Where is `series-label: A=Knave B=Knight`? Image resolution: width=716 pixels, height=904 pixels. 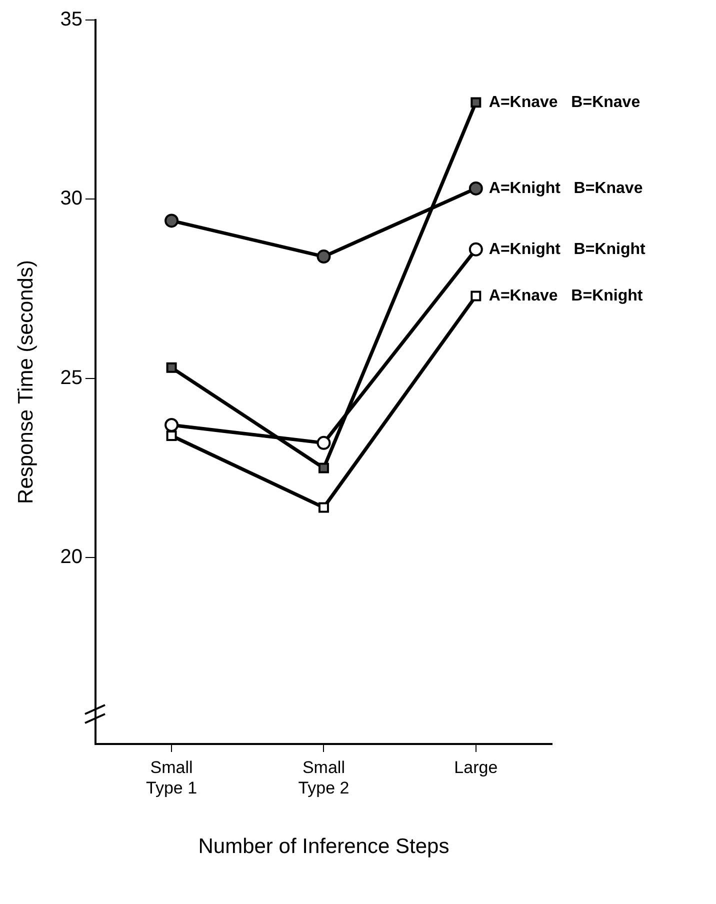
series-label: A=Knave B=Knight is located at coordinates (566, 295).